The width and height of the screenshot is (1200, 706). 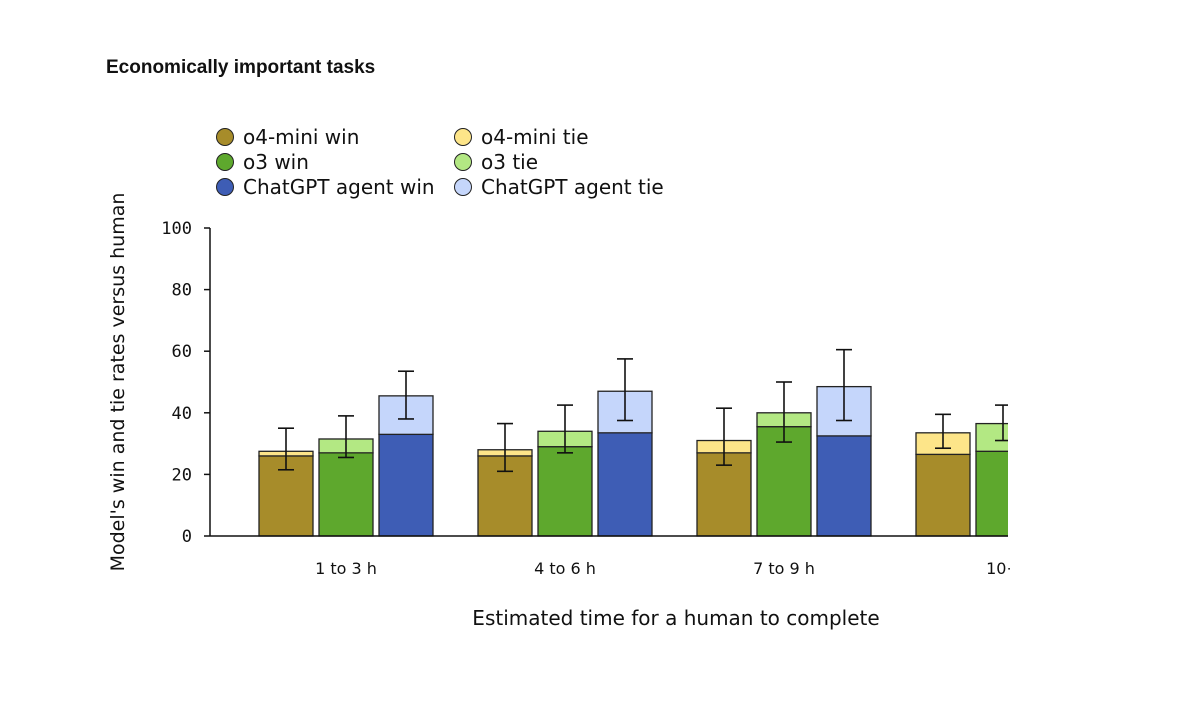 What do you see at coordinates (187, 537) in the screenshot?
I see `y-tick-label: 0` at bounding box center [187, 537].